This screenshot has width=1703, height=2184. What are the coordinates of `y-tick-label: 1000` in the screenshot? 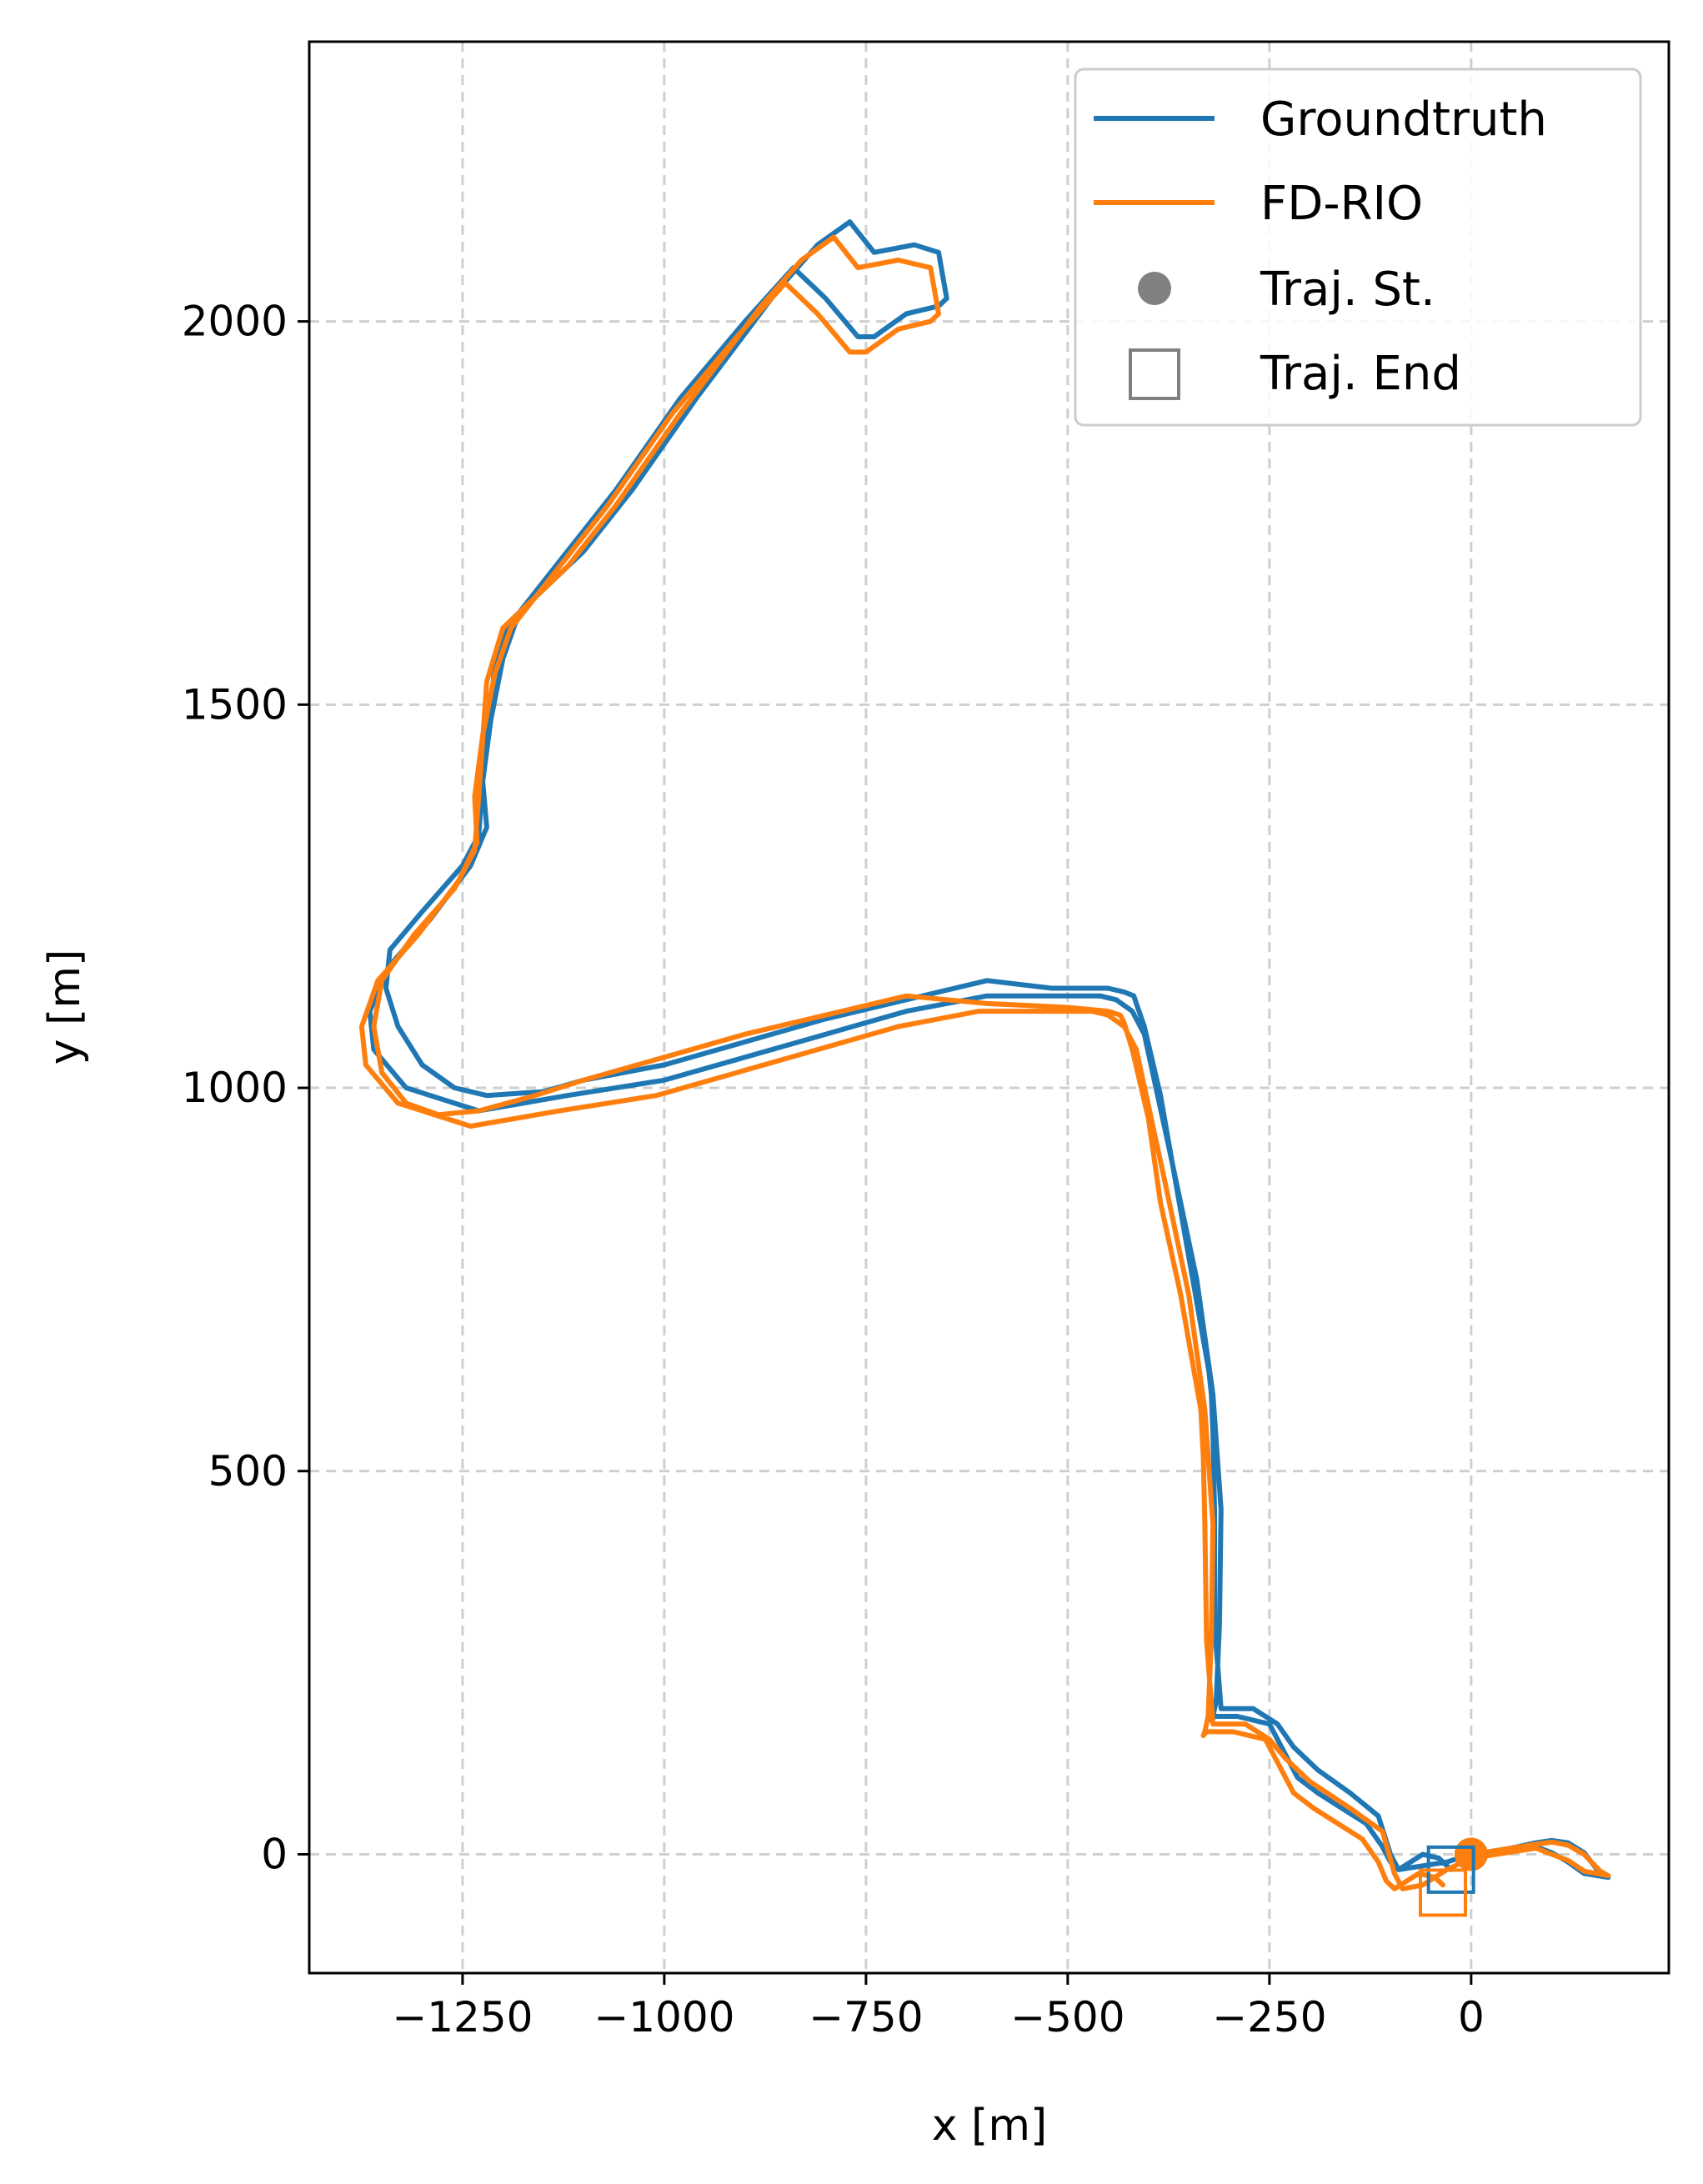 It's located at (235, 1088).